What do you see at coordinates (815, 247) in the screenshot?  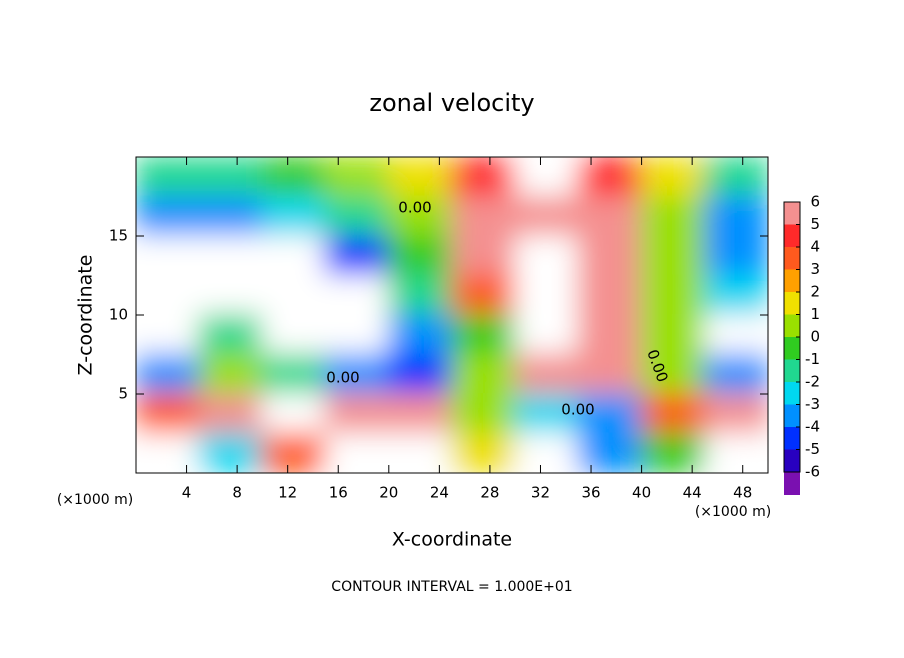 I see `colorbar-label: 4` at bounding box center [815, 247].